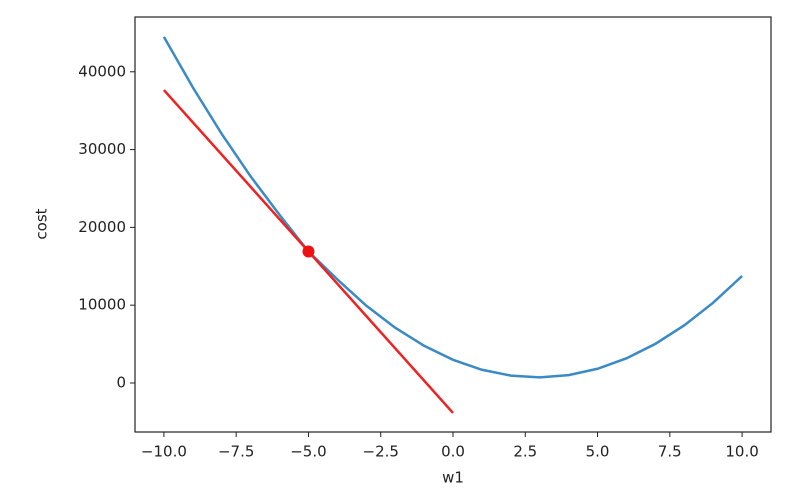  I want to click on x-tick-label: −7.5, so click(236, 452).